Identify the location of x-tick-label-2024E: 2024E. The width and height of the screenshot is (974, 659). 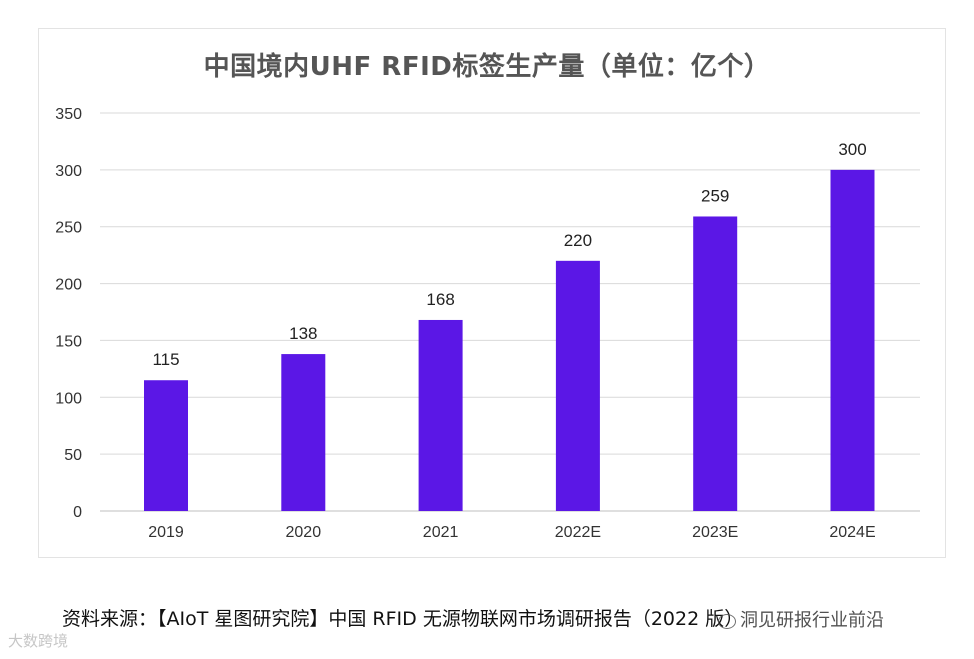
(852, 532).